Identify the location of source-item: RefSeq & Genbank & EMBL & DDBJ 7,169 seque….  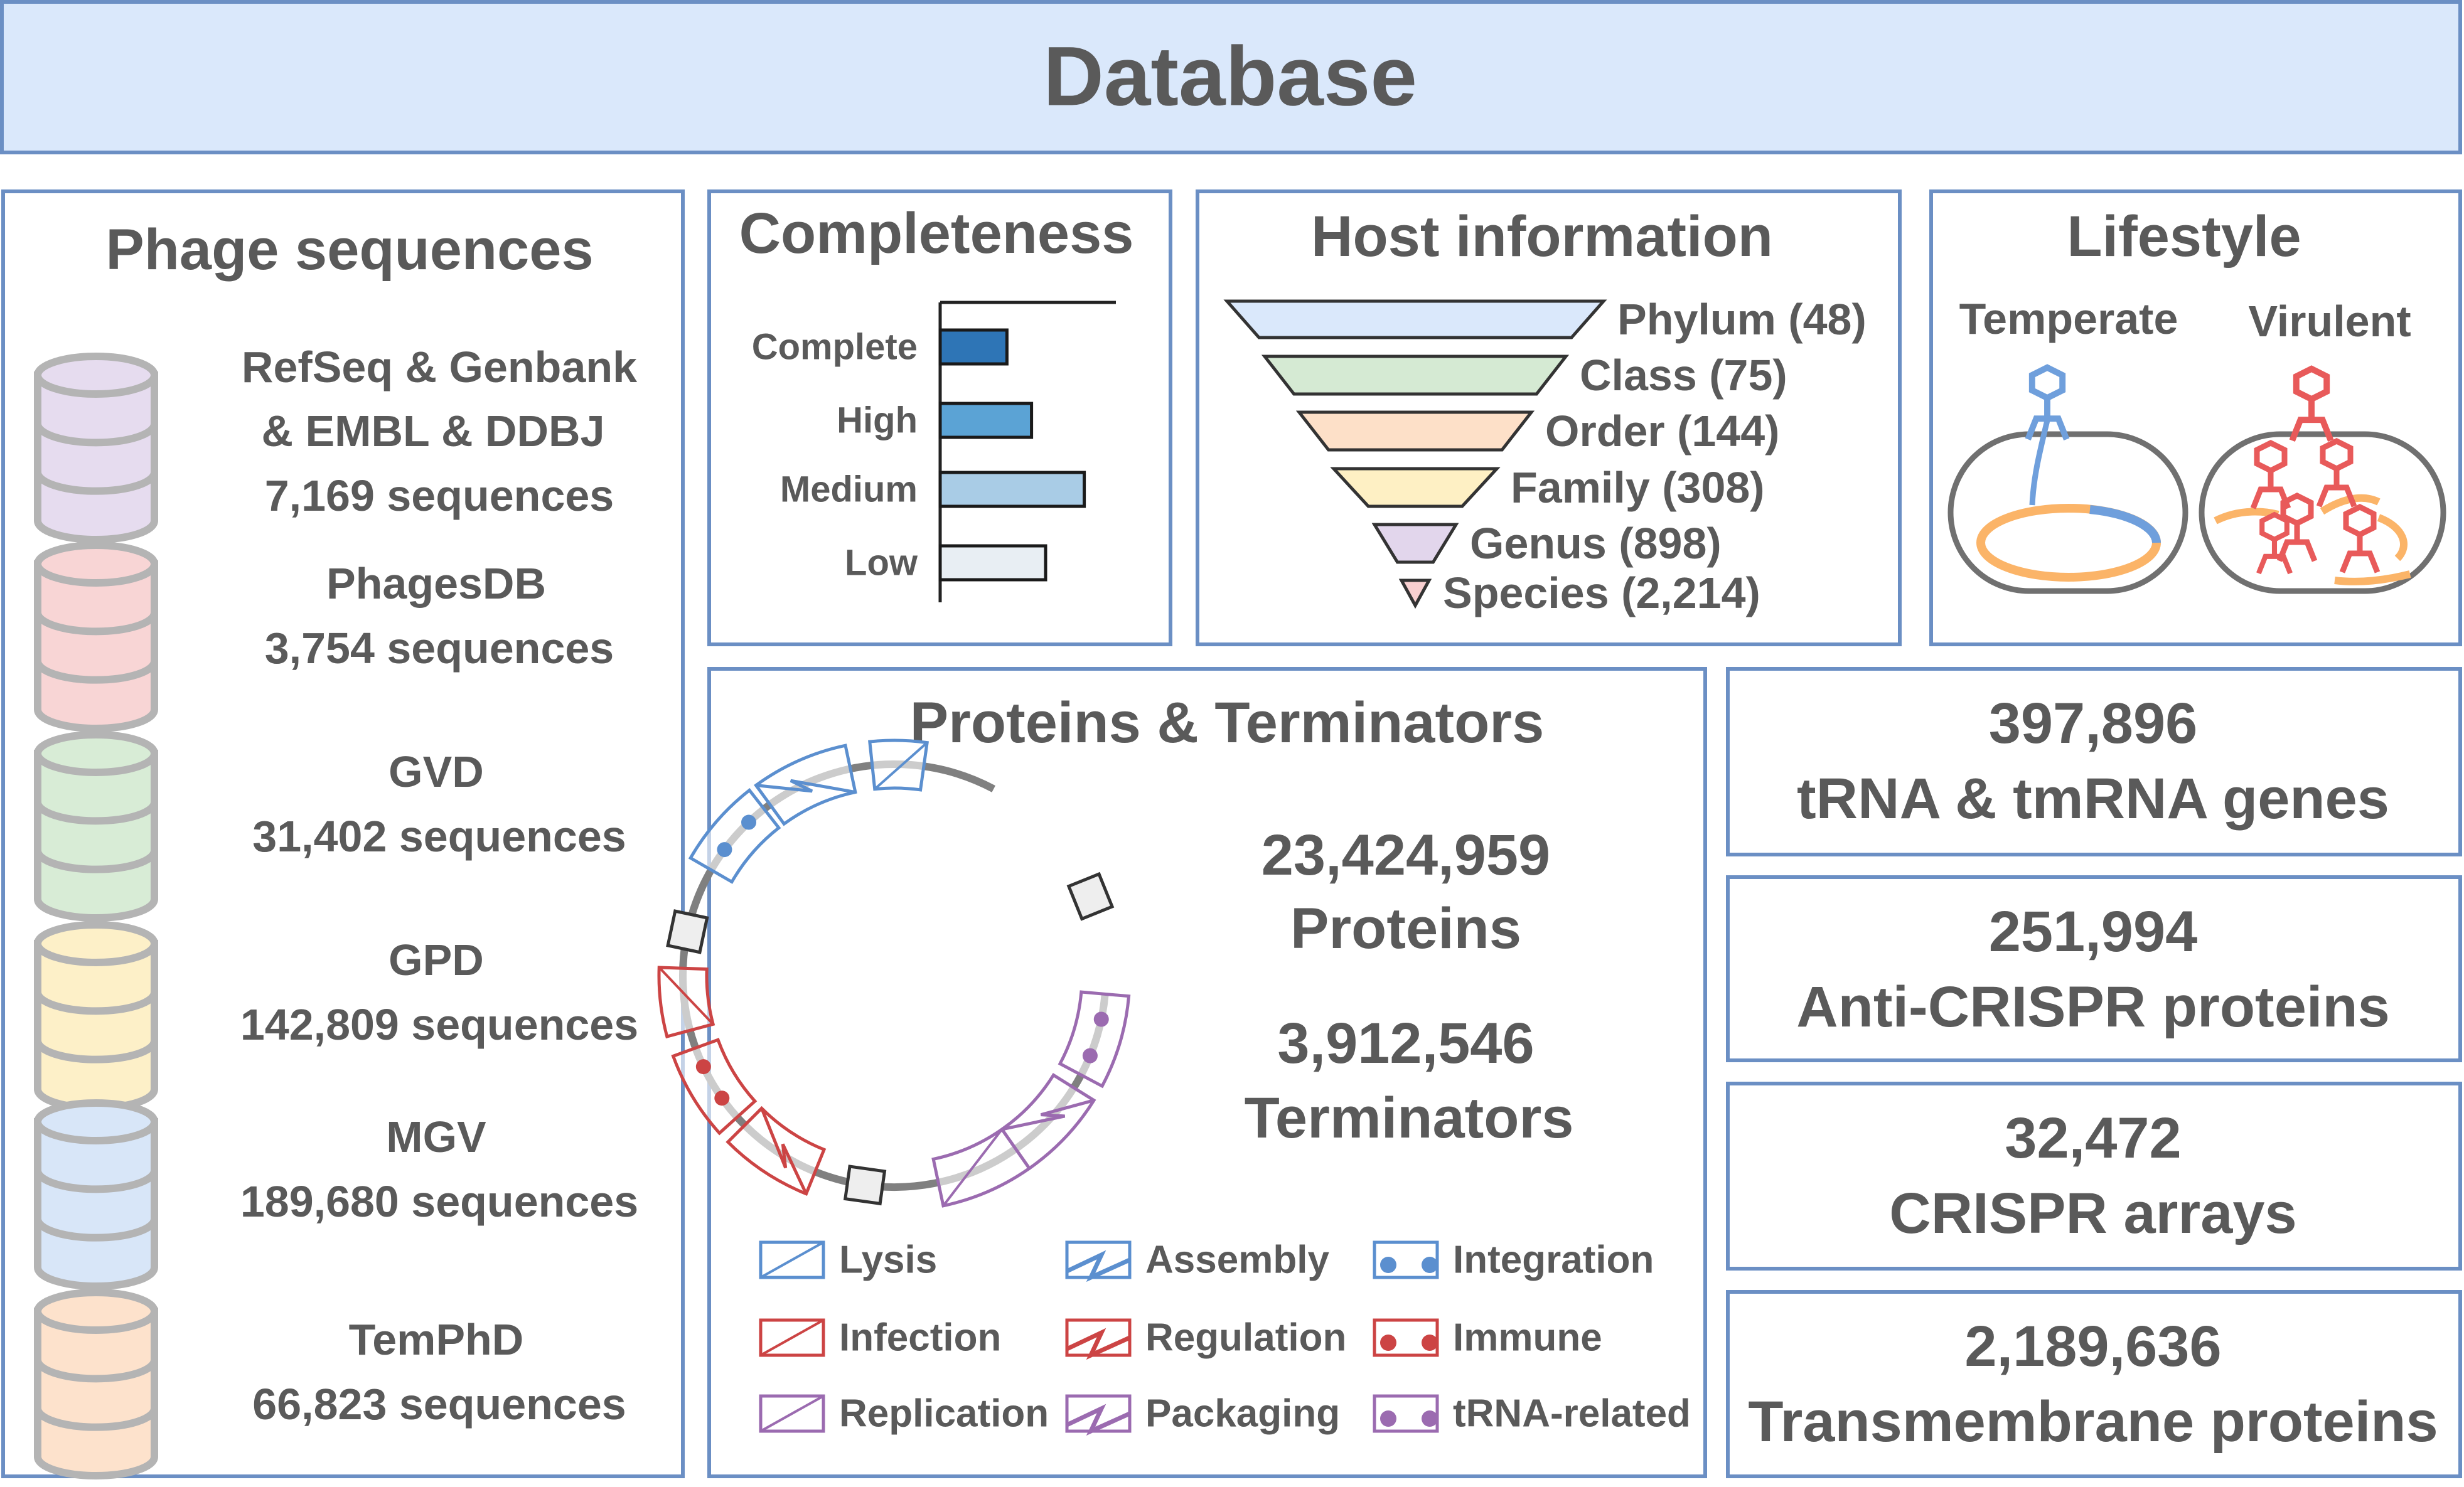
(335, 443).